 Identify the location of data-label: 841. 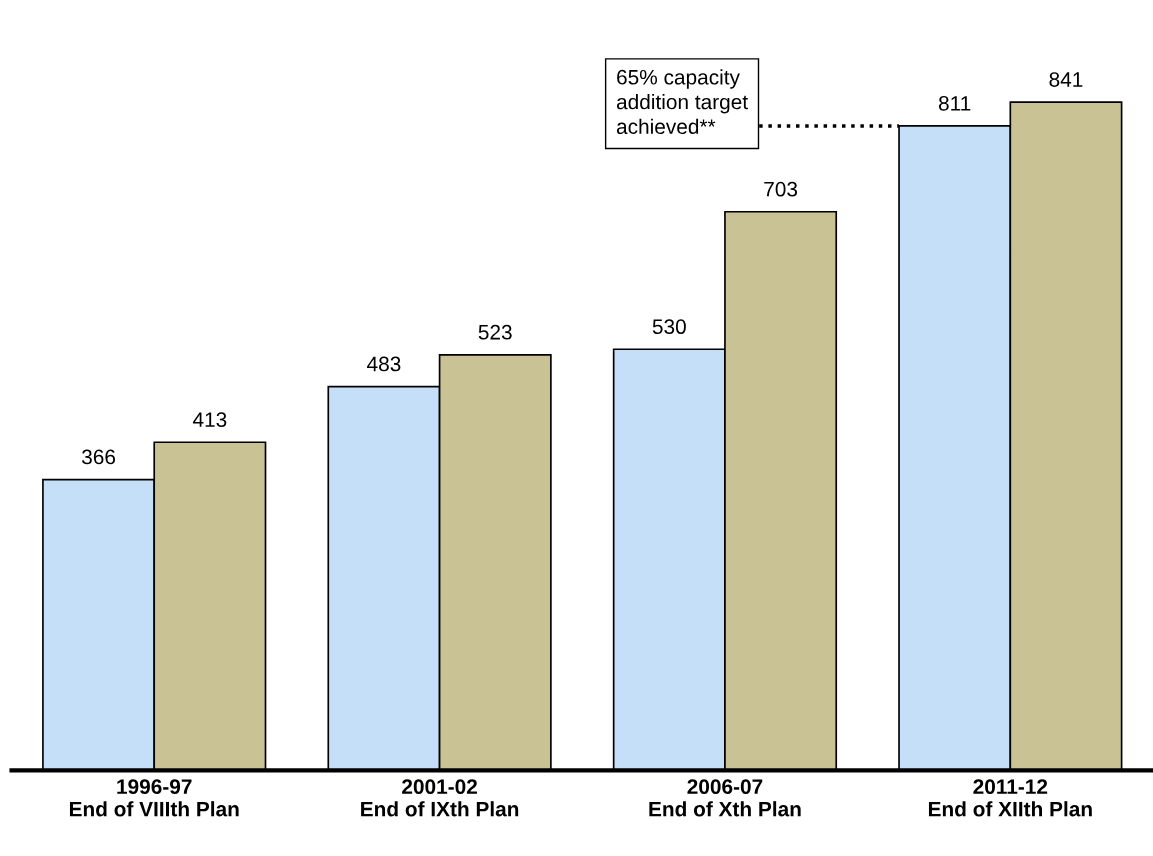
(1066, 79).